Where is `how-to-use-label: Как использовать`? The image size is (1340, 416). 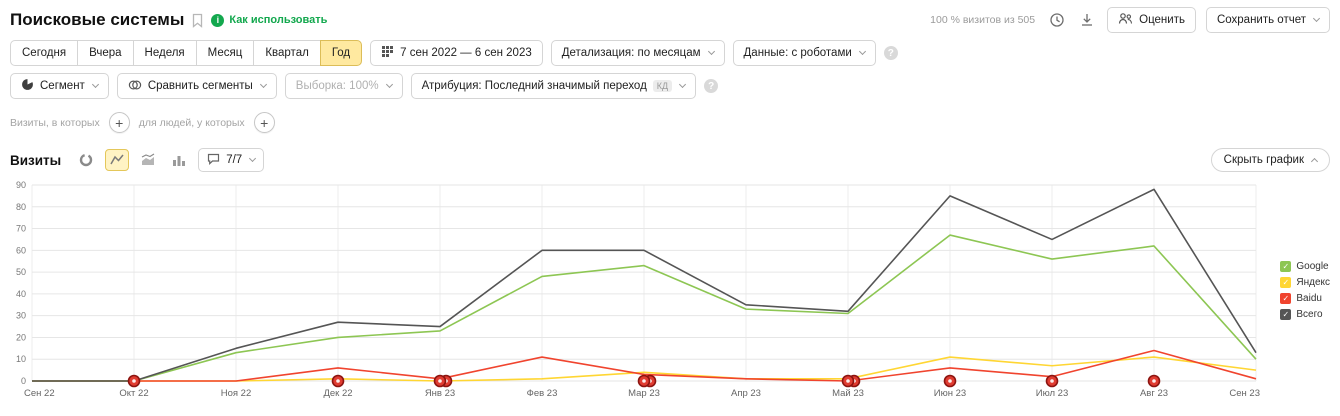
how-to-use-label: Как использовать is located at coordinates (278, 20).